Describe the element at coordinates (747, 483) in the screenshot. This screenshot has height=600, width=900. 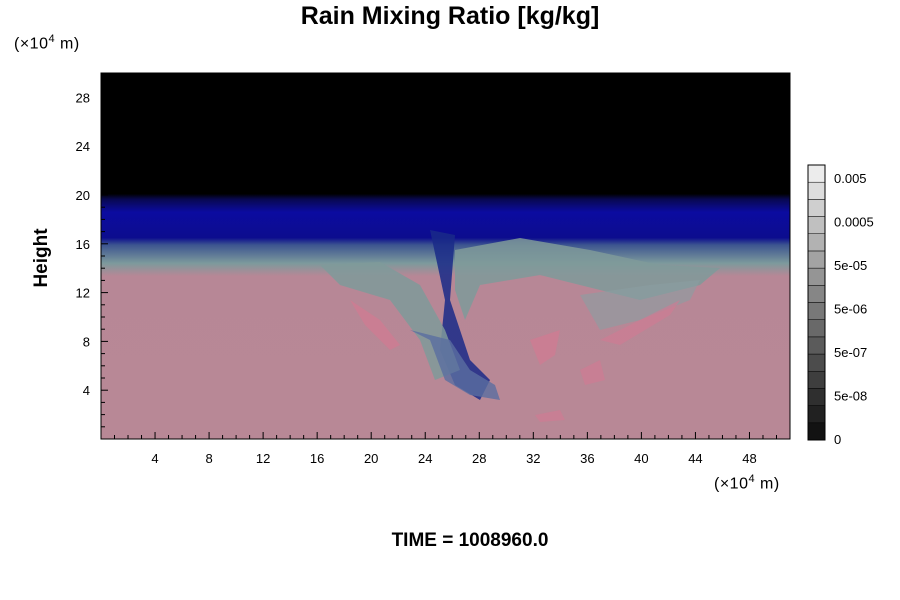
I see `x-axis-unit: (×104 m)` at that location.